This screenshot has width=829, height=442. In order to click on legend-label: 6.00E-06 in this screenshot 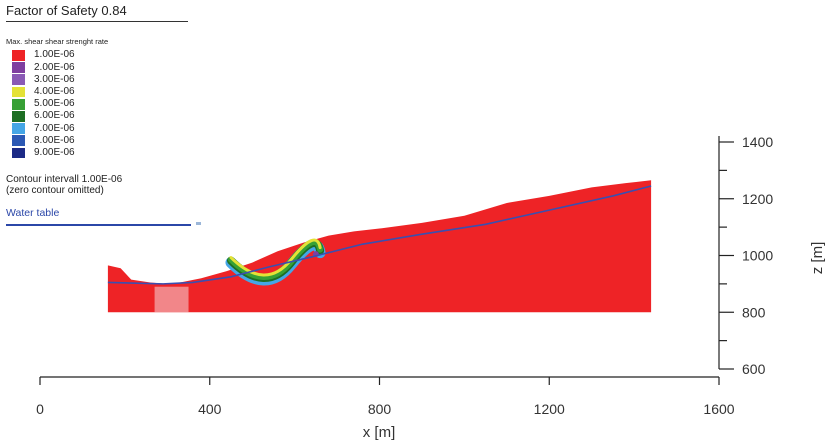, I will do `click(54, 116)`.